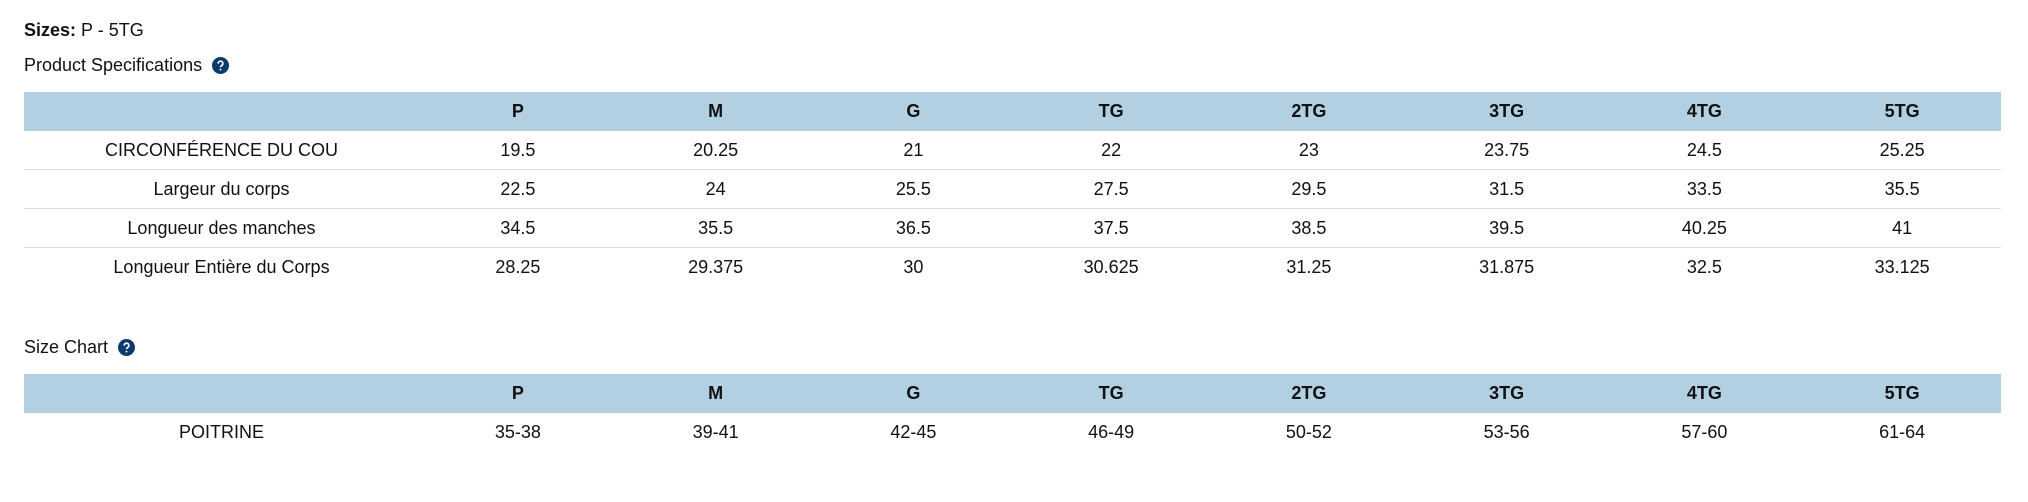 The height and width of the screenshot is (502, 2028). What do you see at coordinates (1902, 266) in the screenshot?
I see `cell: 33.125` at bounding box center [1902, 266].